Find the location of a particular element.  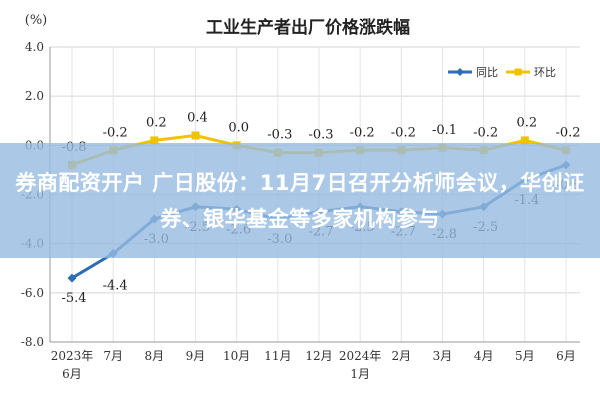

x-tick-label: 2023年 is located at coordinates (72, 356).